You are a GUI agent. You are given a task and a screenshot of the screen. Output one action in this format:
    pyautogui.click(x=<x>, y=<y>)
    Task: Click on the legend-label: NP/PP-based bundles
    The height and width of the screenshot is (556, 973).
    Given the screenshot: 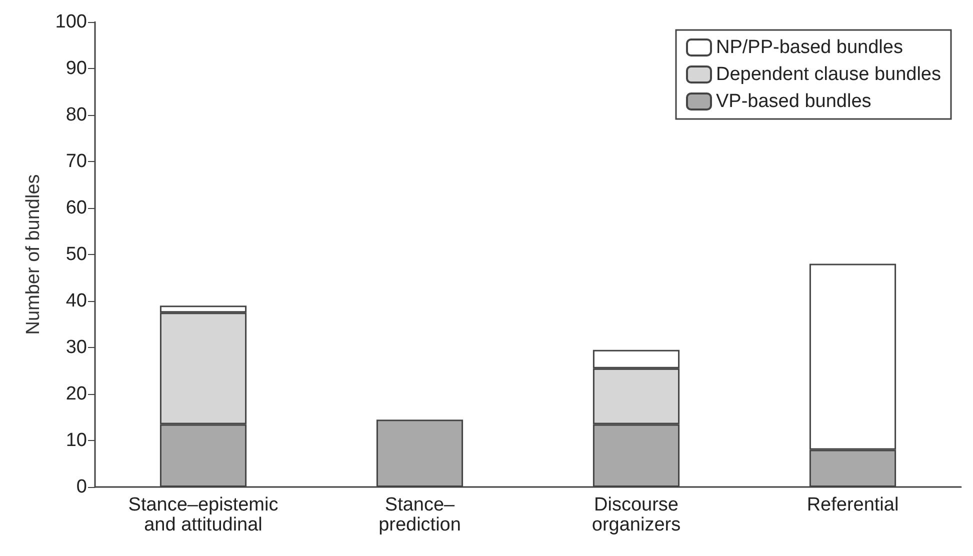 What is the action you would take?
    pyautogui.click(x=809, y=47)
    